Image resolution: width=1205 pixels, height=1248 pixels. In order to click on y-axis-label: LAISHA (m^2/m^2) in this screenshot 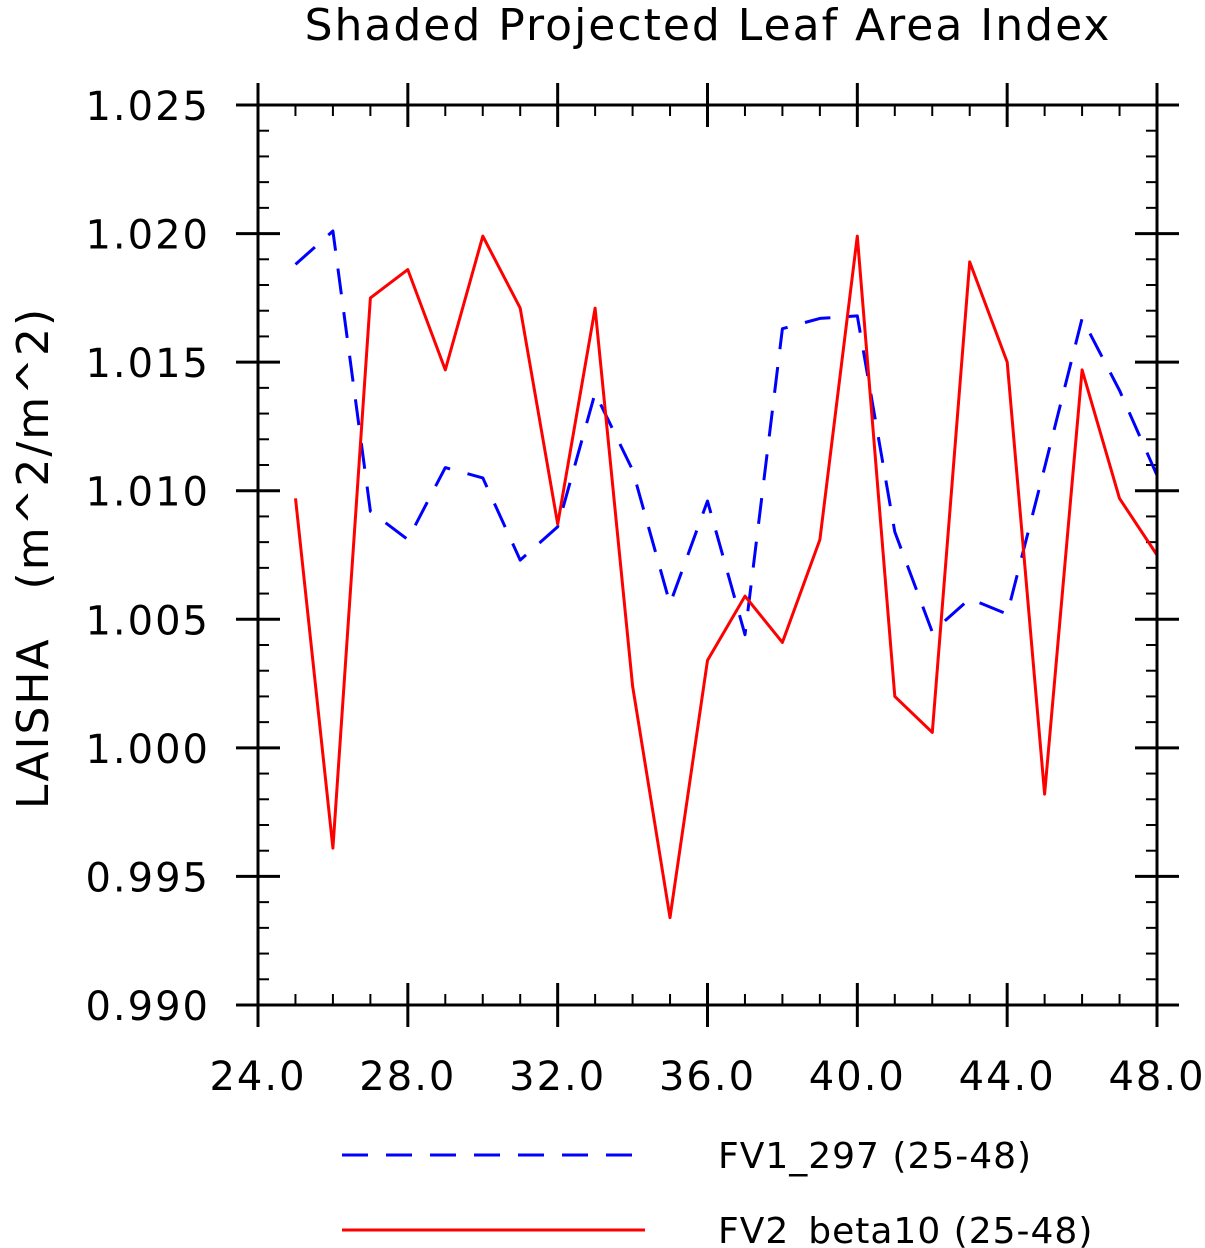, I will do `click(33, 558)`.